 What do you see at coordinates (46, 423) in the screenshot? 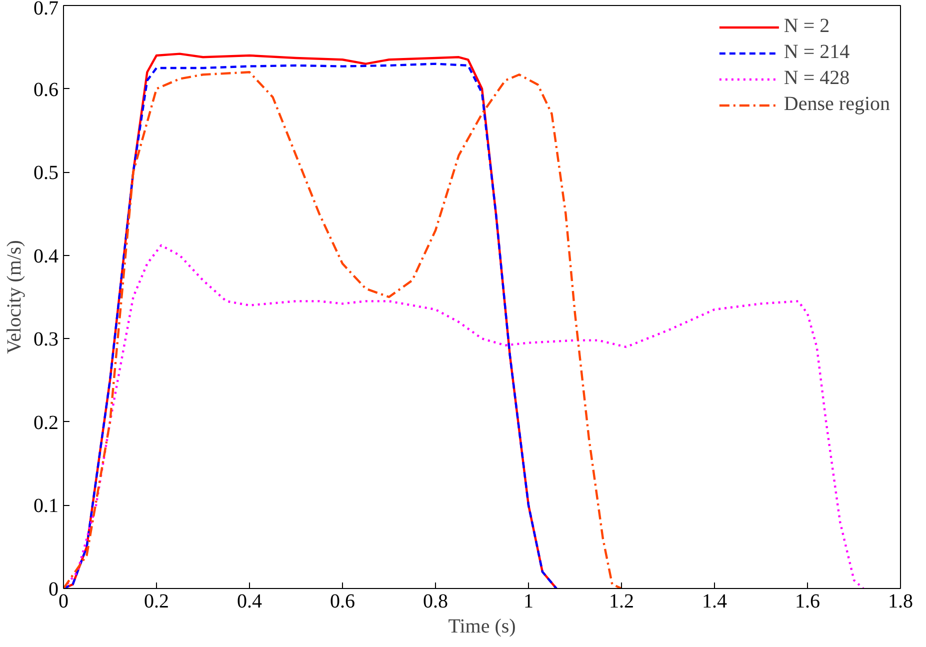
I see `y-tick-label: 0.2` at bounding box center [46, 423].